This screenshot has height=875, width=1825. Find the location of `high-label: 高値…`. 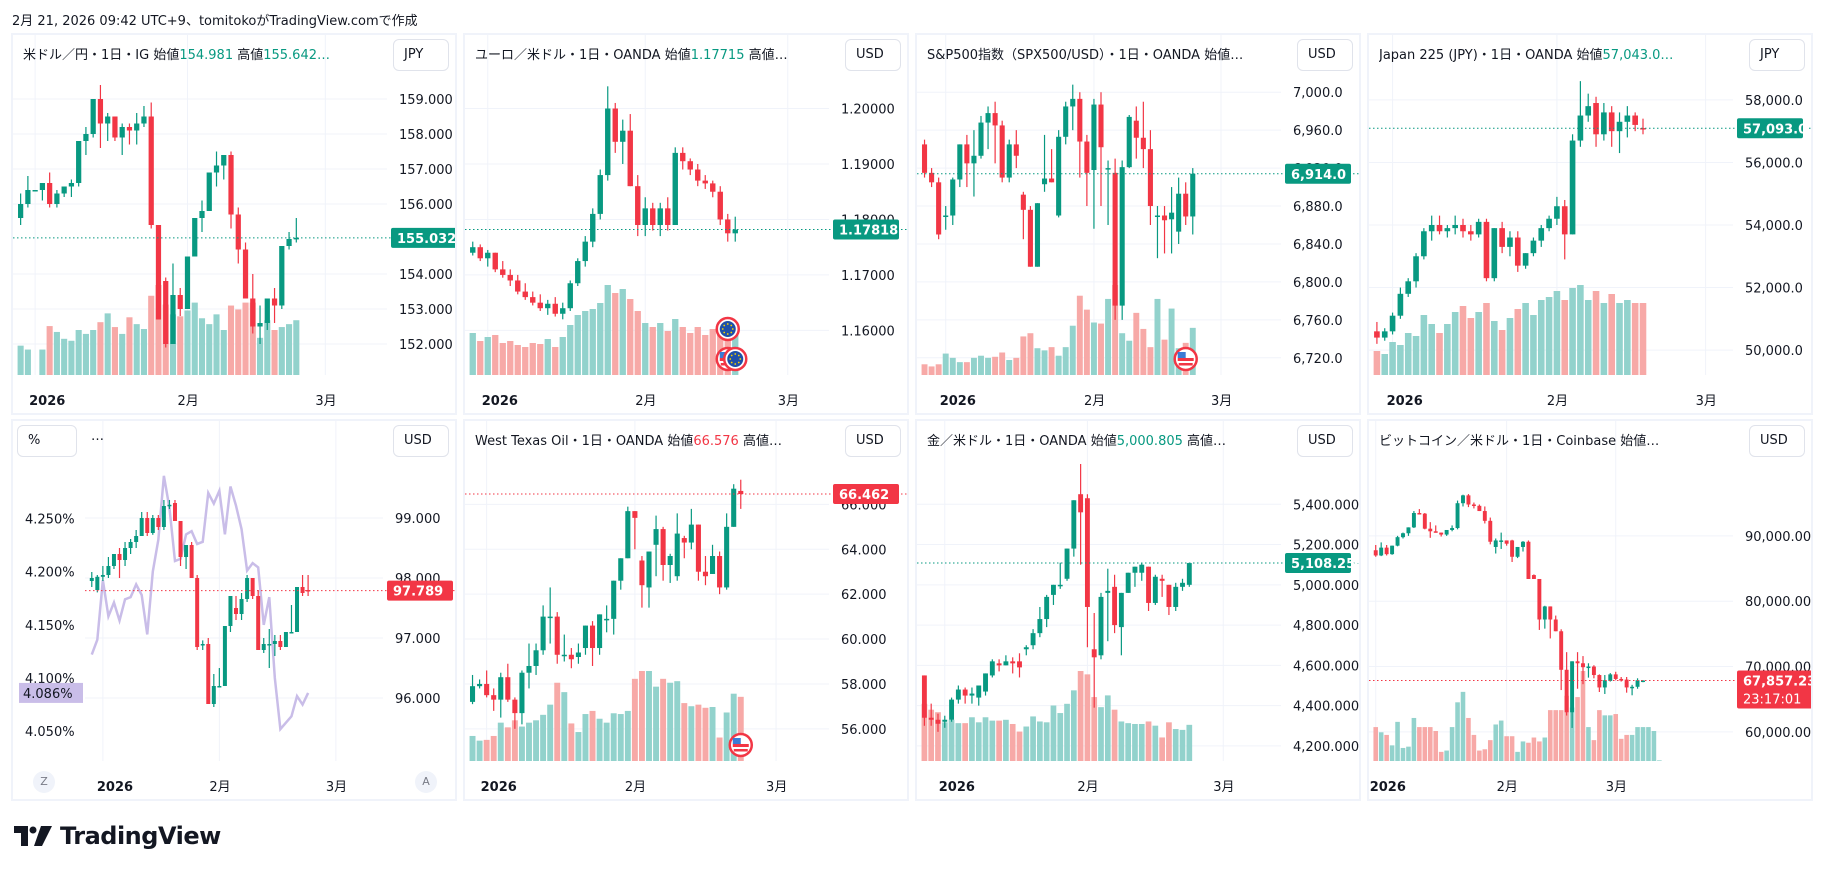

high-label: 高値… is located at coordinates (1204, 441).